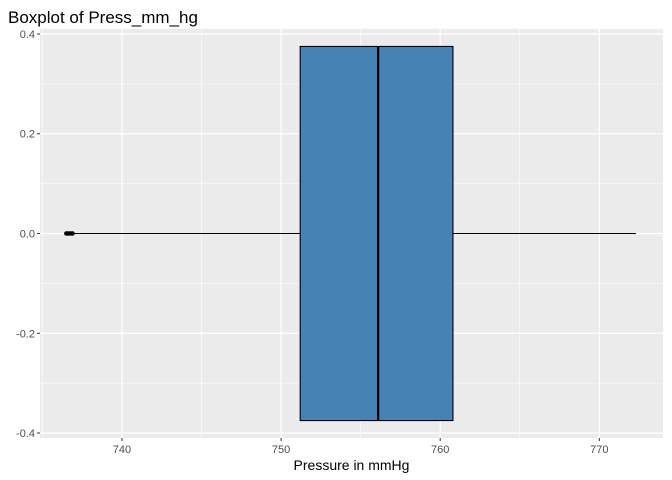 The image size is (672, 480). I want to click on x-axis: 740 750 760 770, so click(361, 447).